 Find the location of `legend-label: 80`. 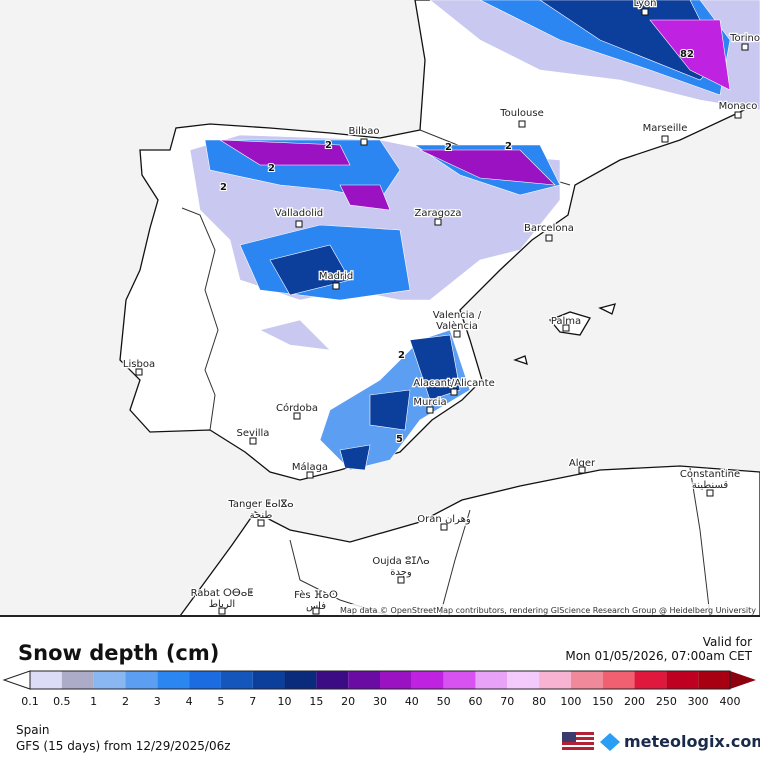

legend-label: 80 is located at coordinates (539, 701).